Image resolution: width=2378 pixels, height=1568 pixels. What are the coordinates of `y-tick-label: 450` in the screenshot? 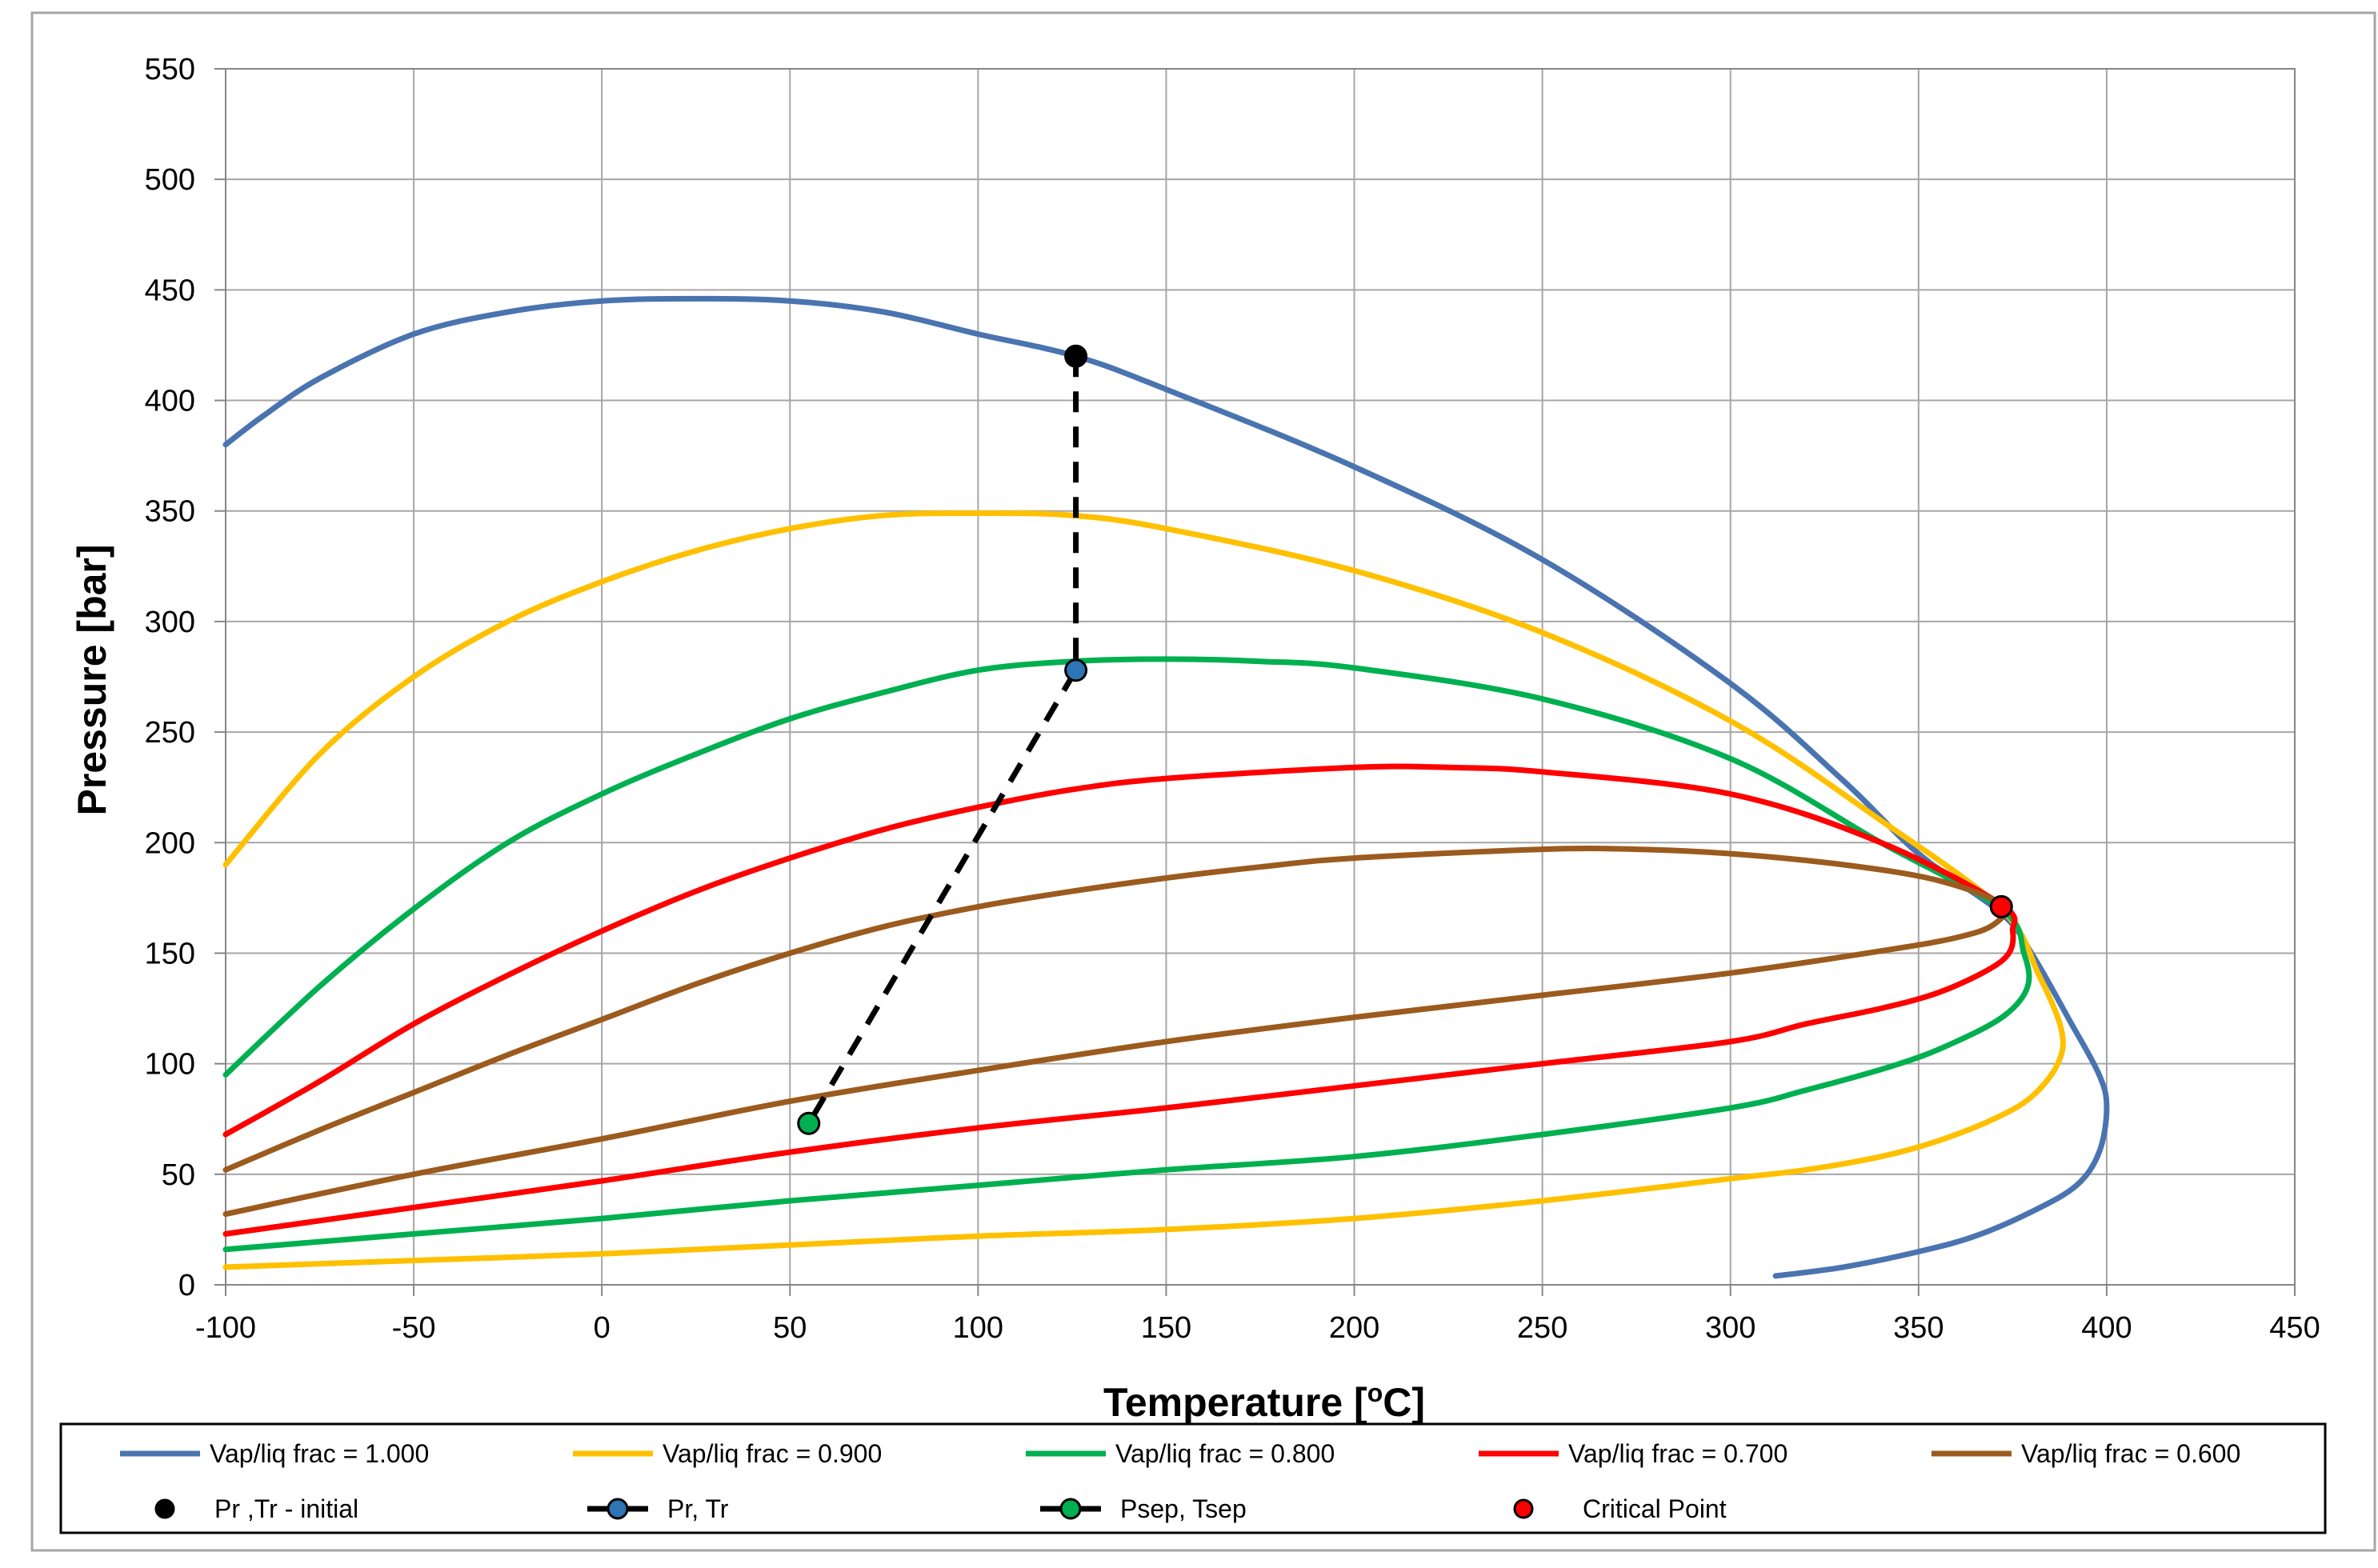 It's located at (170, 290).